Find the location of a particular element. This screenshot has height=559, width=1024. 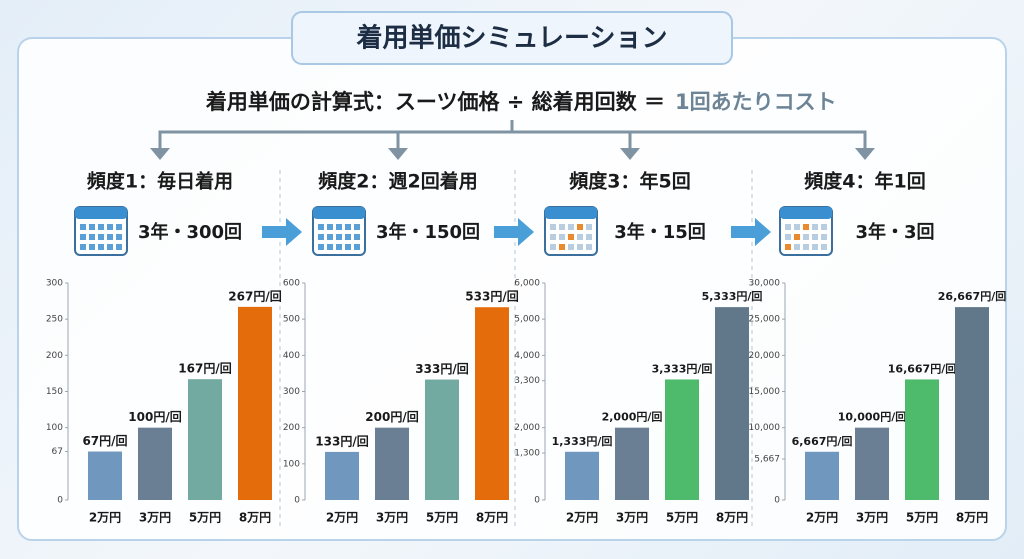

value-label: 100円/回 is located at coordinates (154, 417).